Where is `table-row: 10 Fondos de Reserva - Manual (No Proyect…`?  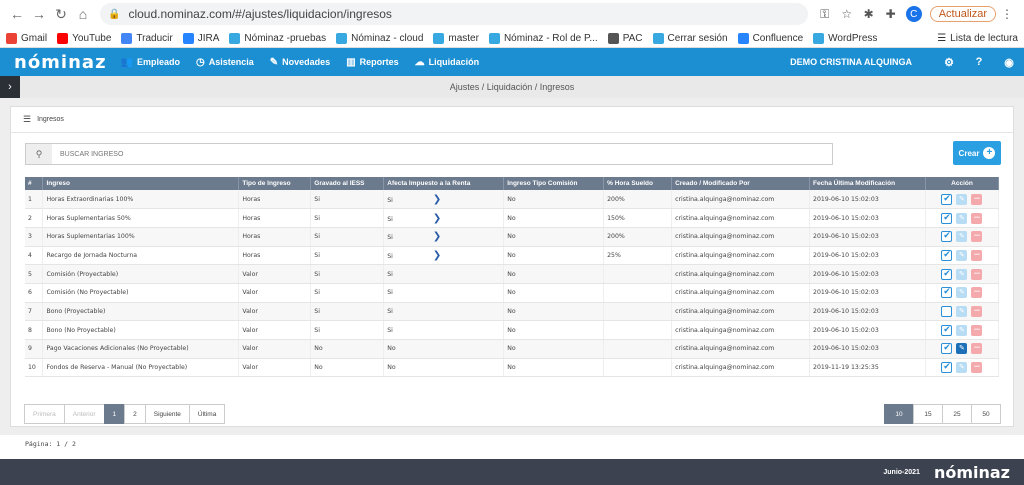 table-row: 10 Fondos de Reserva - Manual (No Proyect… is located at coordinates (512, 368).